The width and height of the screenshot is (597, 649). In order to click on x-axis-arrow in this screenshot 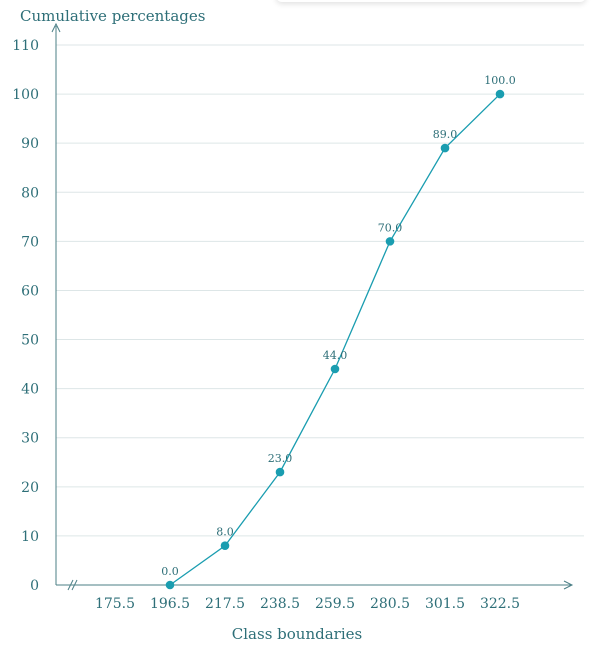, I will do `click(568, 585)`.